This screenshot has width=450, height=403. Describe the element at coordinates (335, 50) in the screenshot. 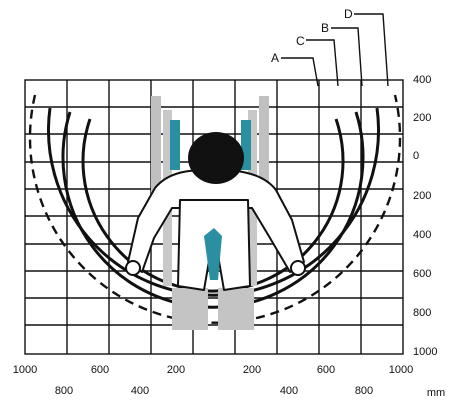

I see `zone-leaders` at that location.